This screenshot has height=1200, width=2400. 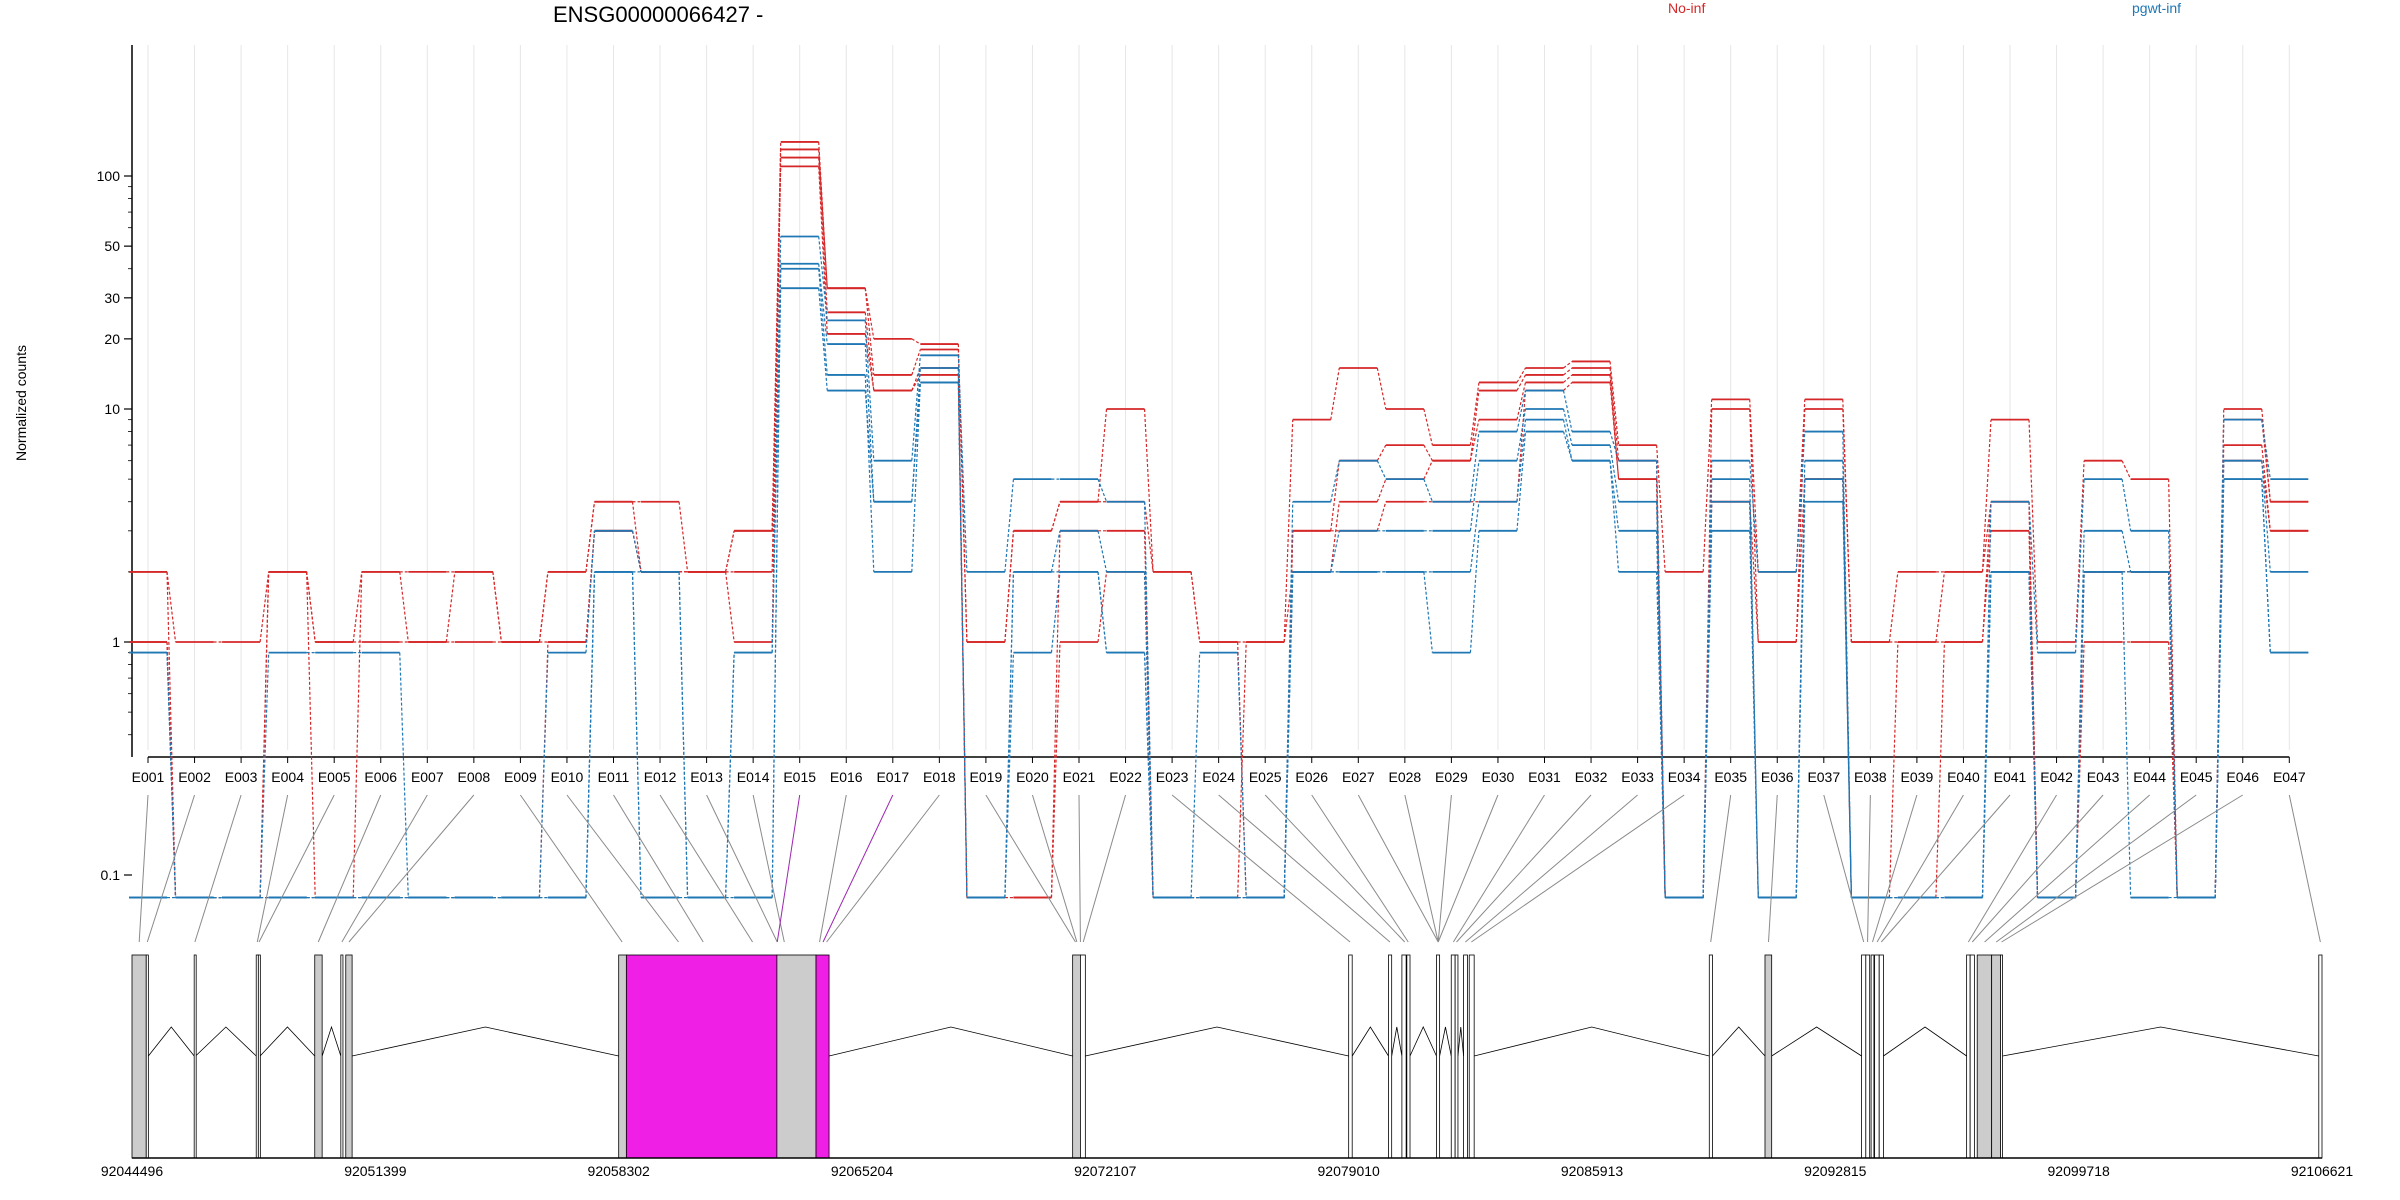 What do you see at coordinates (1218, 777) in the screenshot?
I see `x-tick-label-E024: E024` at bounding box center [1218, 777].